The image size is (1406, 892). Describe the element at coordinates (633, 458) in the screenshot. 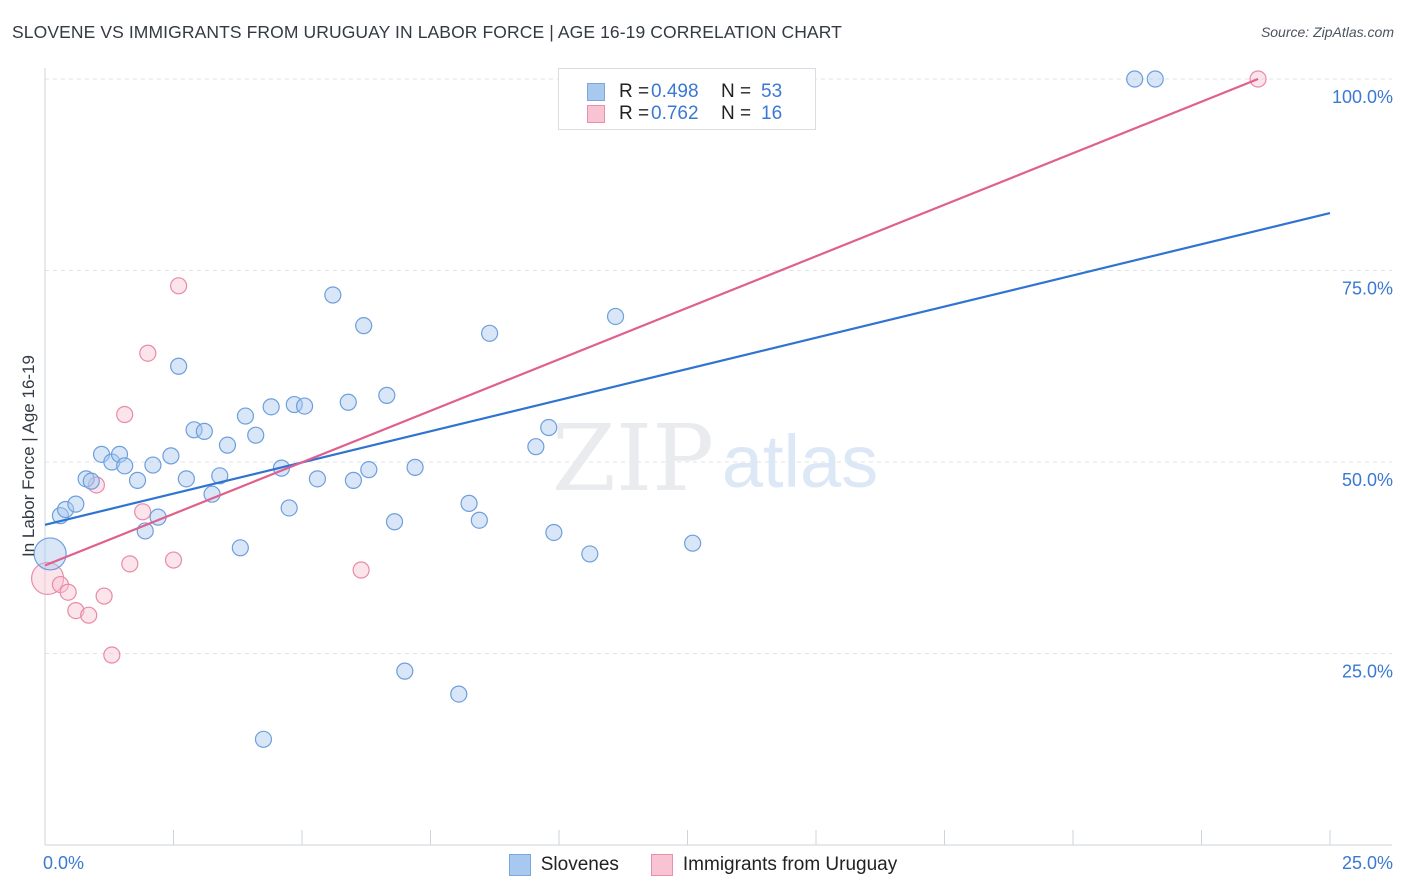

I see `watermark-zip: ZIP` at that location.